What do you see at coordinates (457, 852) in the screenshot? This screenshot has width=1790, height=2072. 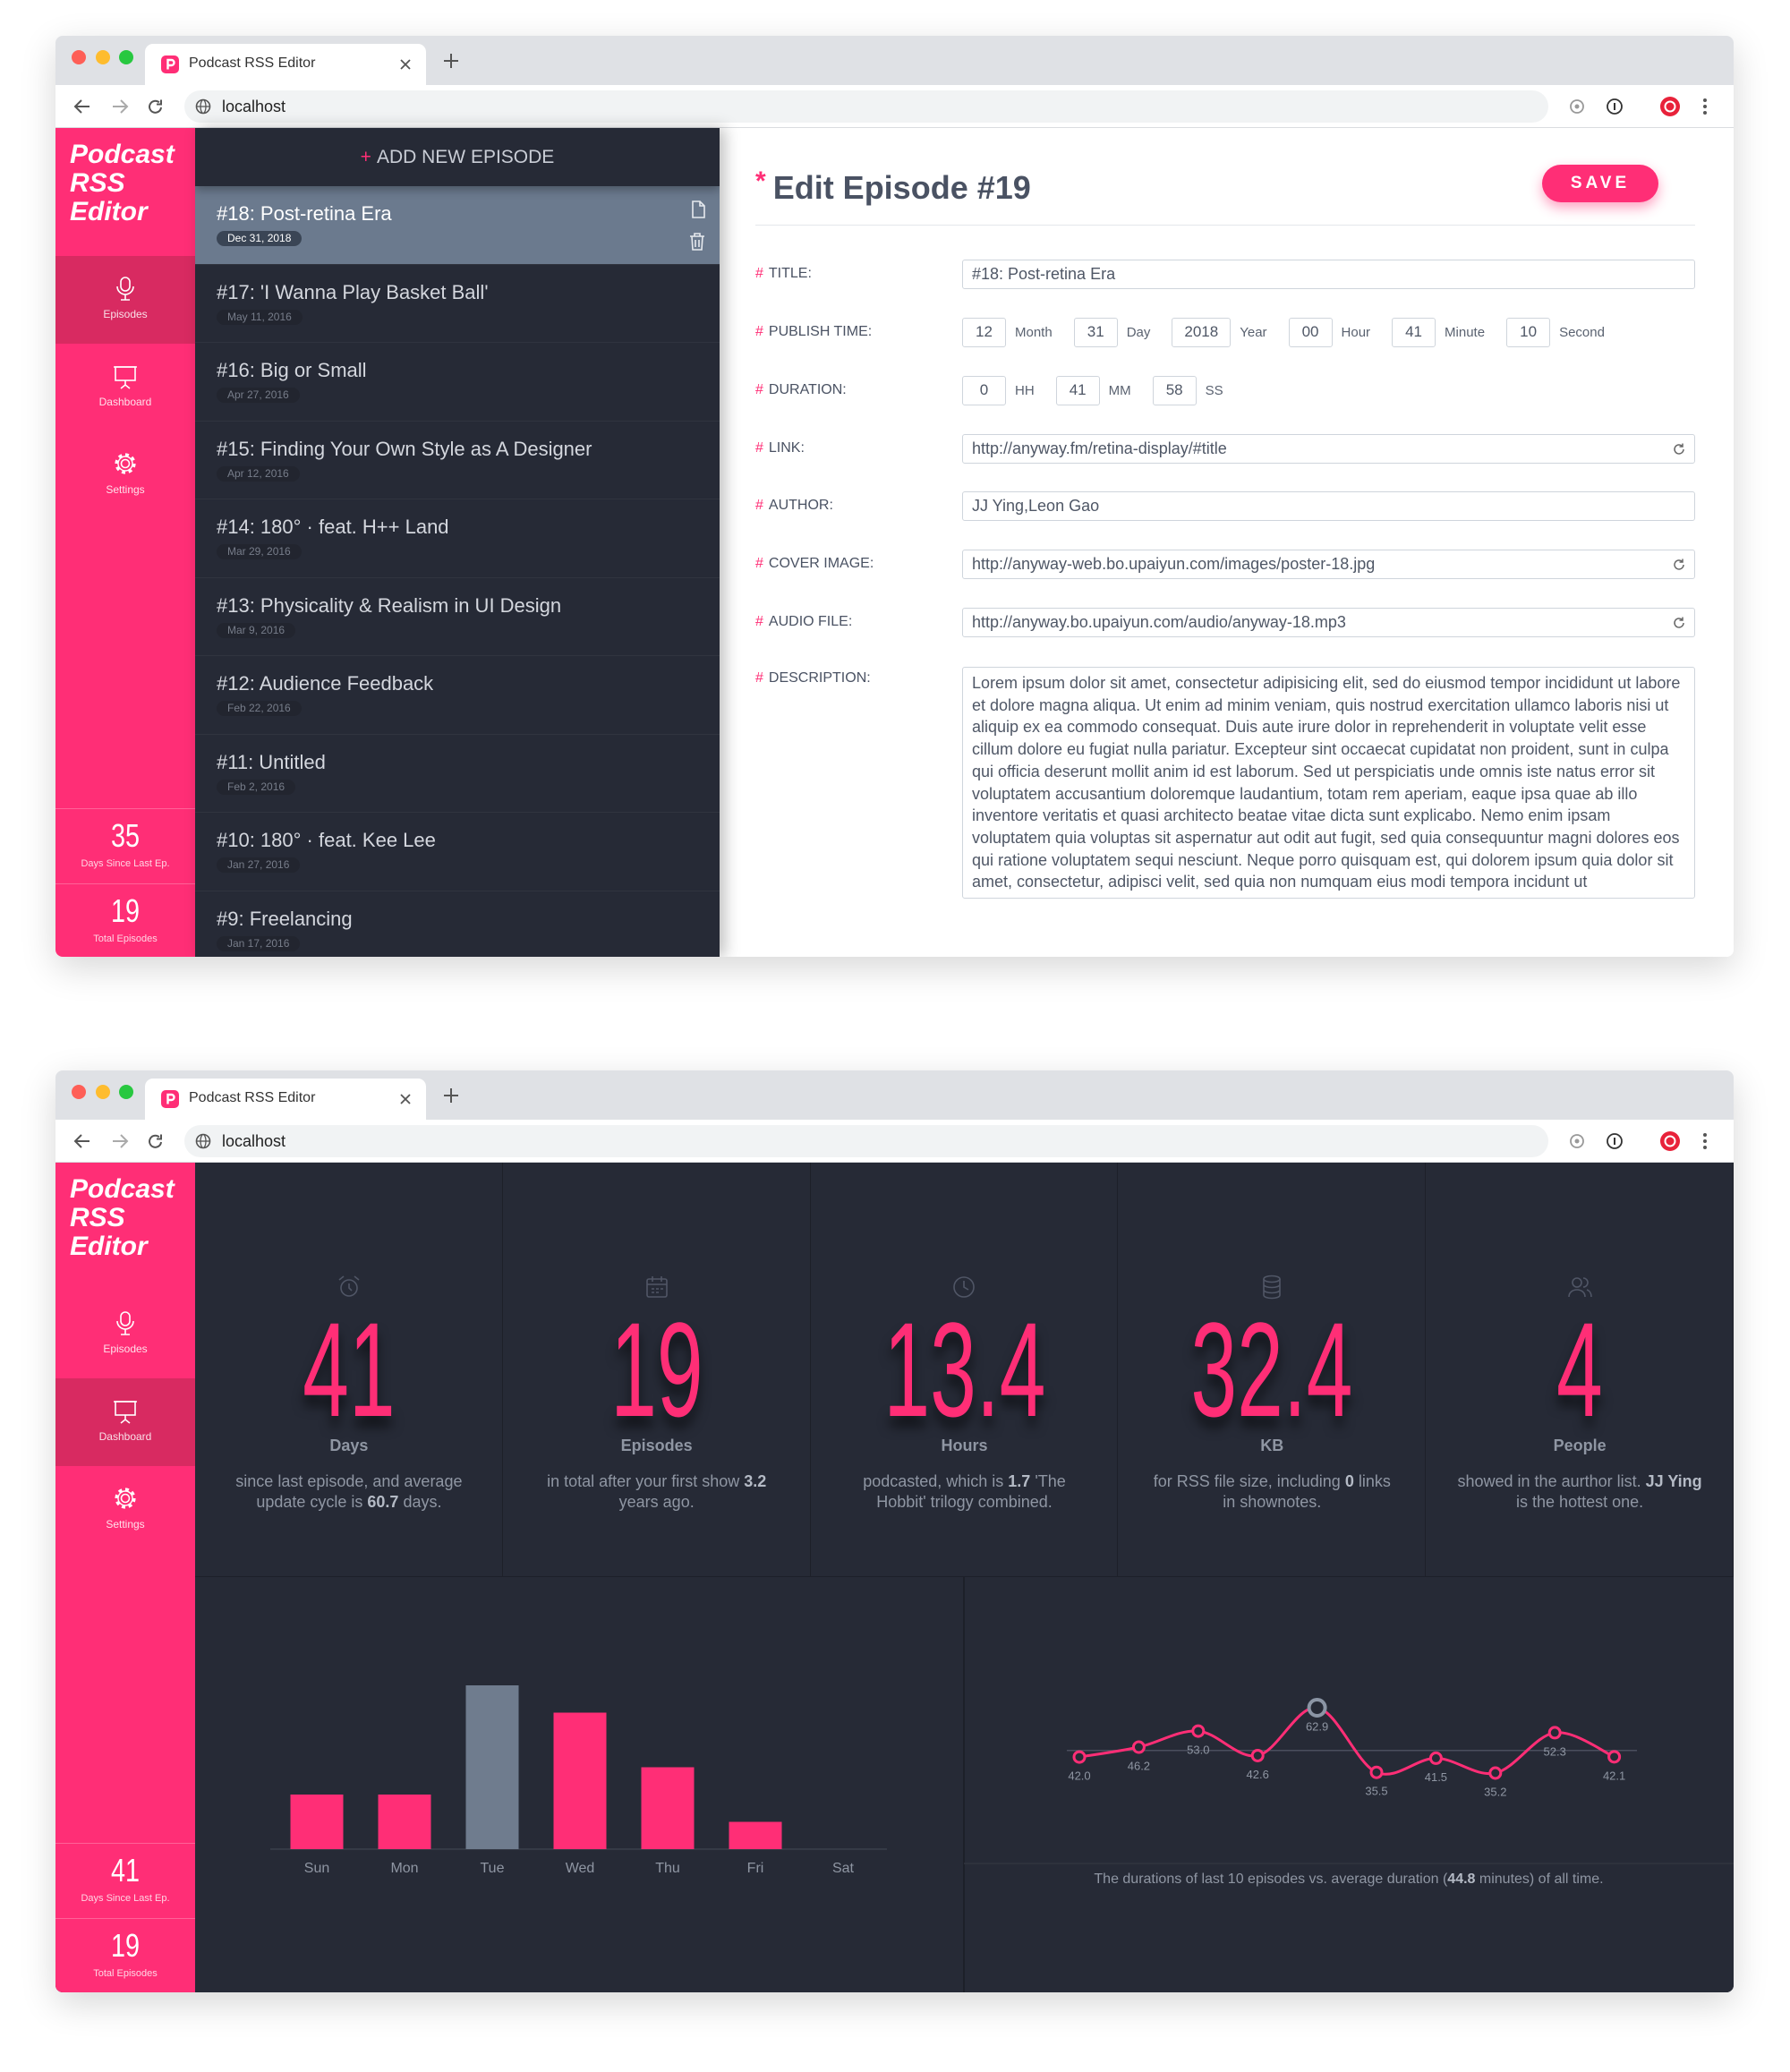 I see `episode-item: #10: 180° · feat. Kee Lee Jan 27, 2016` at bounding box center [457, 852].